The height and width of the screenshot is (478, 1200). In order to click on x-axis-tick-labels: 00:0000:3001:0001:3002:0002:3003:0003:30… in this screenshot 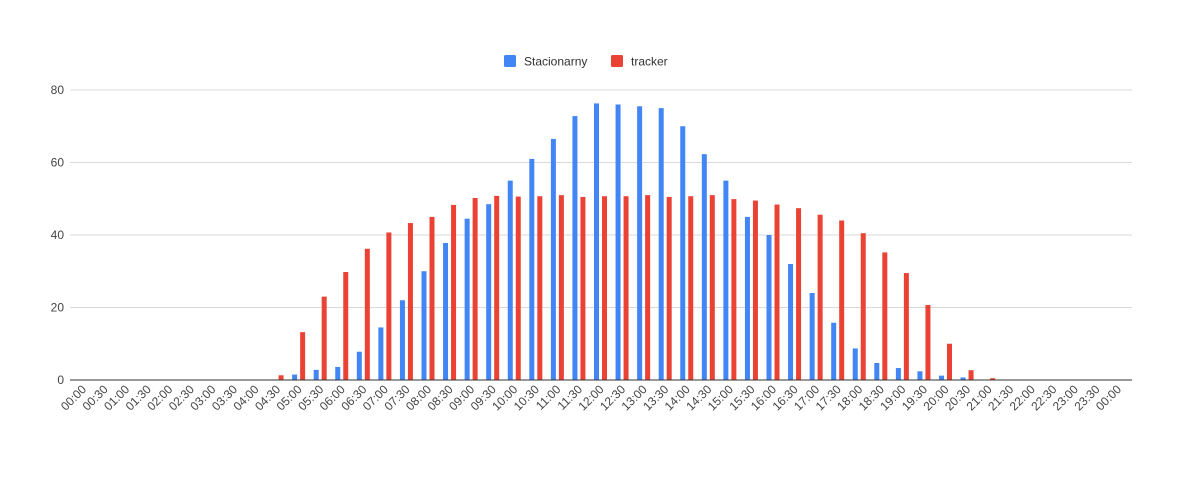, I will do `click(591, 397)`.